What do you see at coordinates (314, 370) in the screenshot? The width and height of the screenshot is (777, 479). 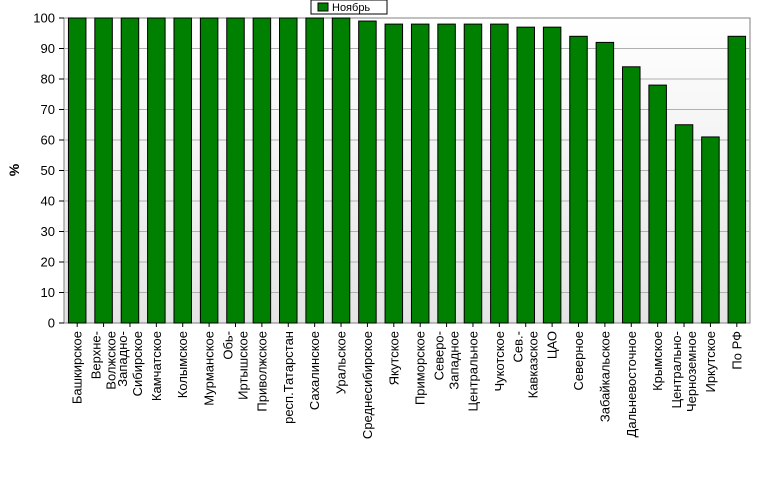 I see `x-tick-label: Сахалинское` at bounding box center [314, 370].